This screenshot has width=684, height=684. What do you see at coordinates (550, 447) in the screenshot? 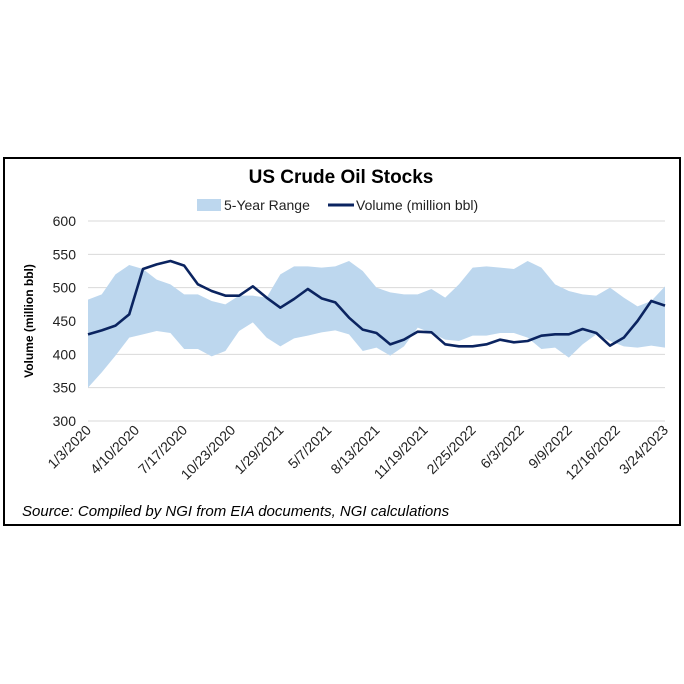
I see `x-tick-label: 9/9/2022` at bounding box center [550, 447].